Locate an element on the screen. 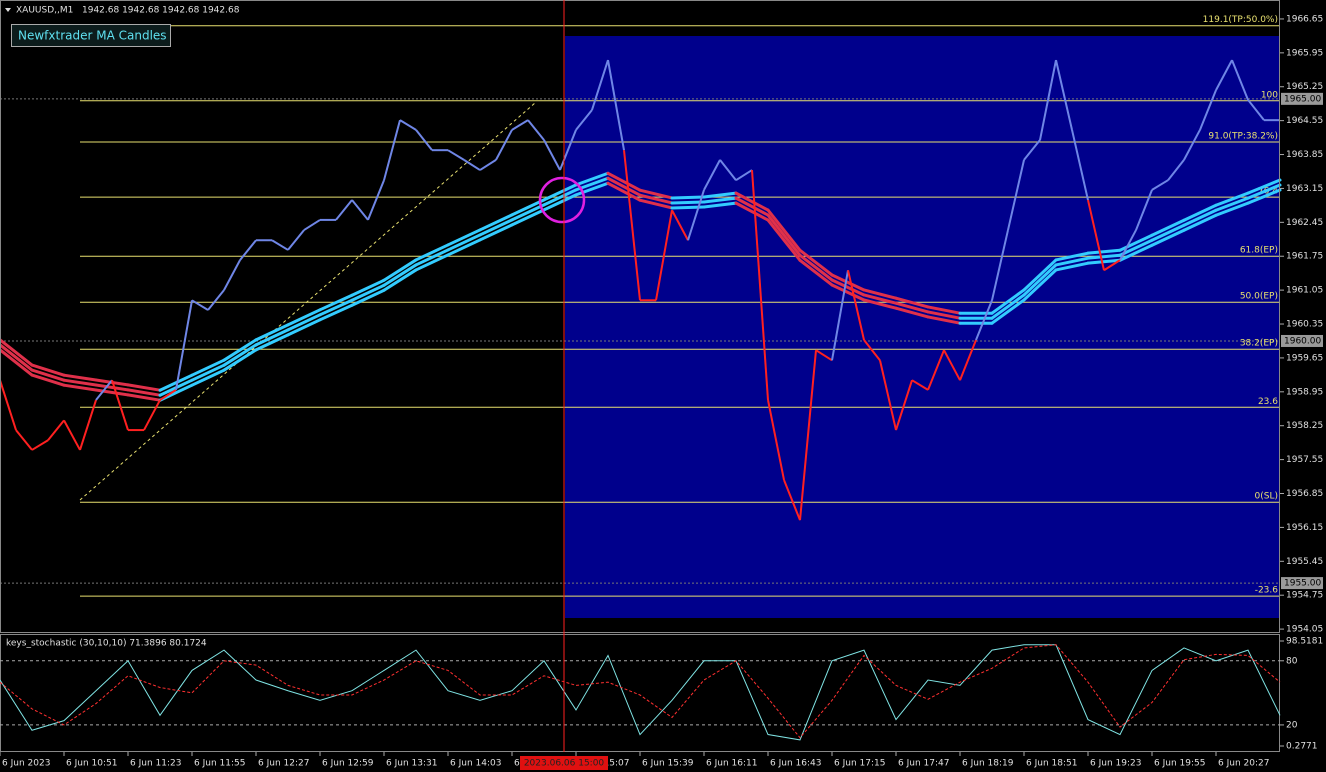 Image resolution: width=1326 pixels, height=772 pixels. x-tick-label: 6 Jun 17:47 is located at coordinates (923, 764).